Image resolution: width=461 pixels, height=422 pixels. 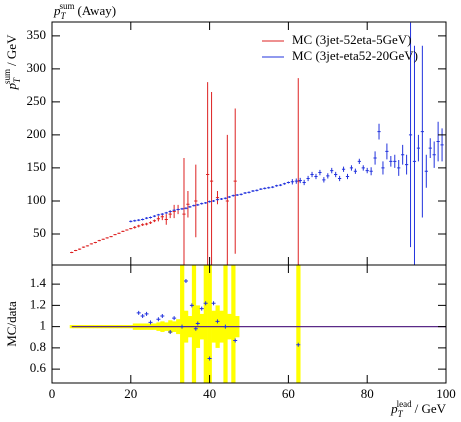 What do you see at coordinates (367, 393) in the screenshot?
I see `x-tick-label: 80` at bounding box center [367, 393].